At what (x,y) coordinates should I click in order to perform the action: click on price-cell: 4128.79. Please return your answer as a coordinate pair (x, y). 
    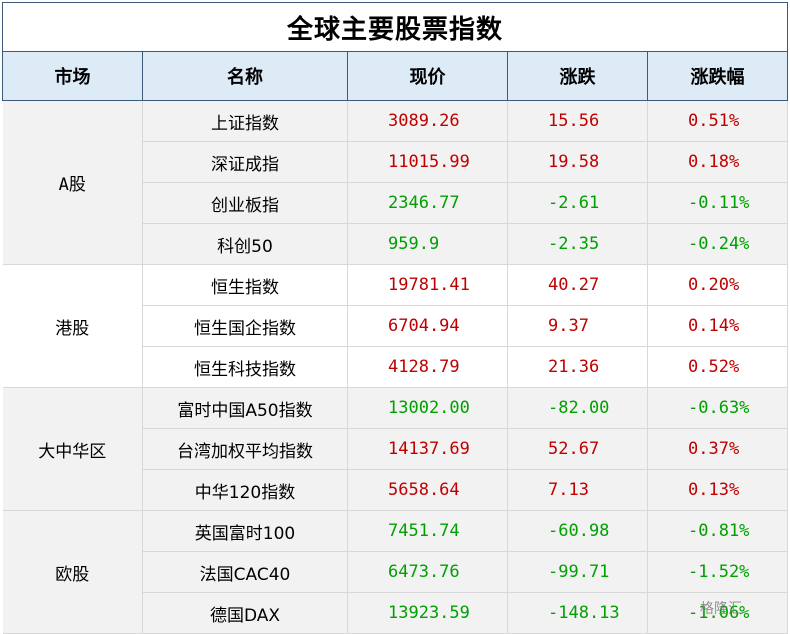
    Looking at the image, I should click on (427, 367).